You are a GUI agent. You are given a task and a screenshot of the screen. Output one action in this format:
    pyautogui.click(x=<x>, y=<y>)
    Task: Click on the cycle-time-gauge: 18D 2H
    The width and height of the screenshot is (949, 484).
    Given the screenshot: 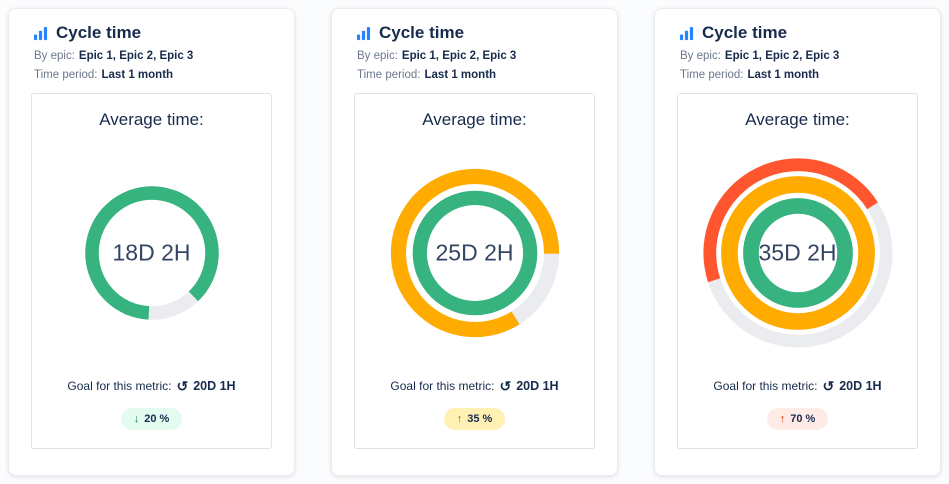 What is the action you would take?
    pyautogui.click(x=151, y=252)
    